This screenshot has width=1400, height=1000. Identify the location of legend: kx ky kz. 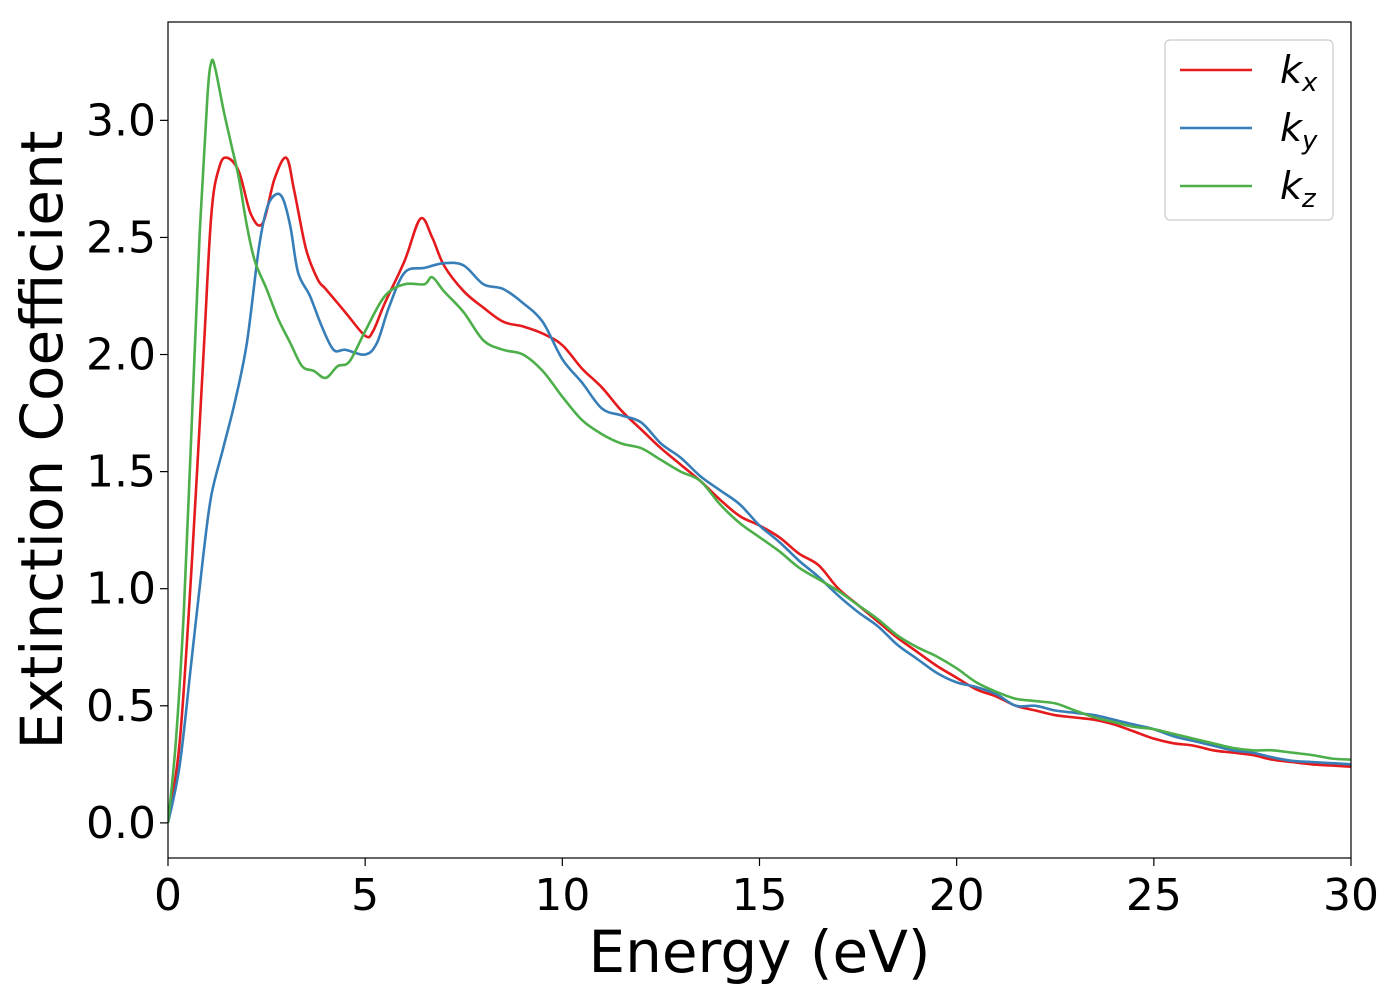
(1249, 130).